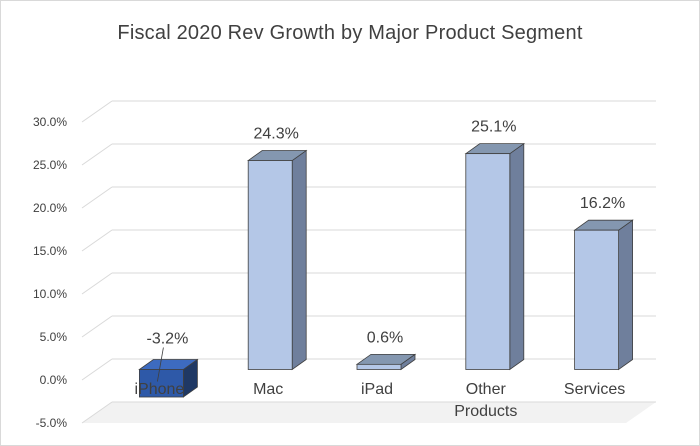 Image resolution: width=700 pixels, height=446 pixels. Describe the element at coordinates (54, 380) in the screenshot. I see `y-tick-label: 0.0%` at that location.